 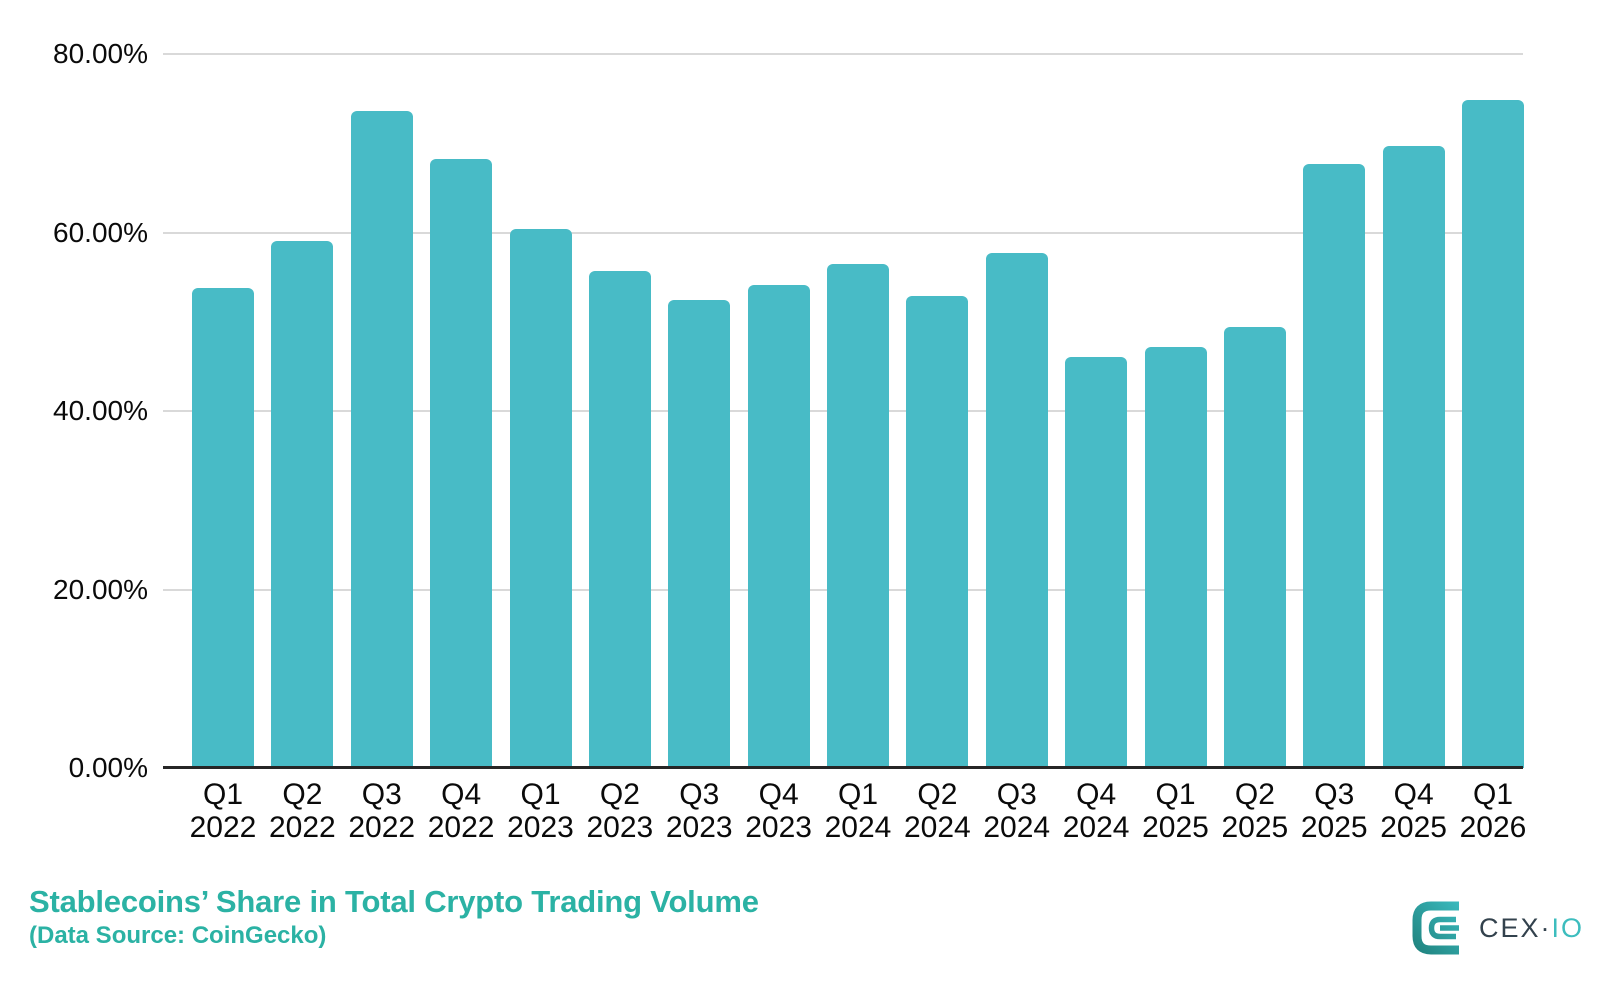 What do you see at coordinates (843, 767) in the screenshot?
I see `x-axis-line` at bounding box center [843, 767].